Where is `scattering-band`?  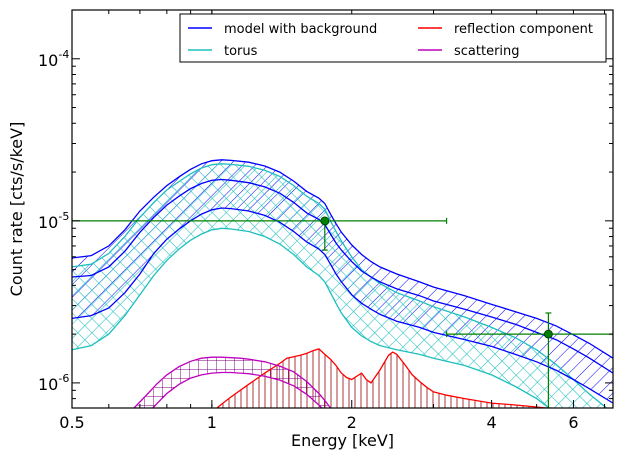
scattering-band is located at coordinates (232, 382).